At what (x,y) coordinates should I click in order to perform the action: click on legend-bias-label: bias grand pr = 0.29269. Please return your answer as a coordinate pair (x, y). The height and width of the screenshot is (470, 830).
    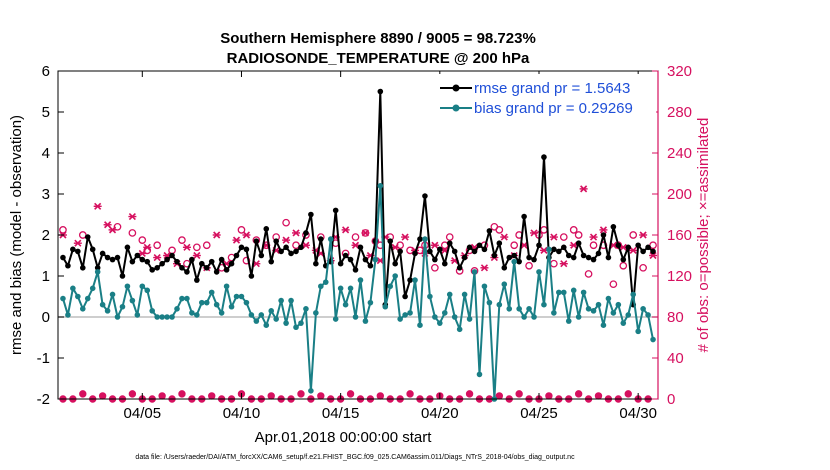
    Looking at the image, I should click on (553, 108).